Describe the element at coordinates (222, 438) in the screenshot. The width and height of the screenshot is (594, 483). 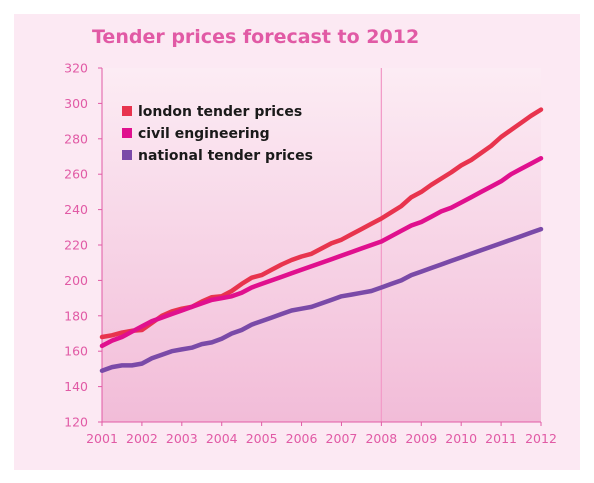
I see `x-tick-label: 2004` at that location.